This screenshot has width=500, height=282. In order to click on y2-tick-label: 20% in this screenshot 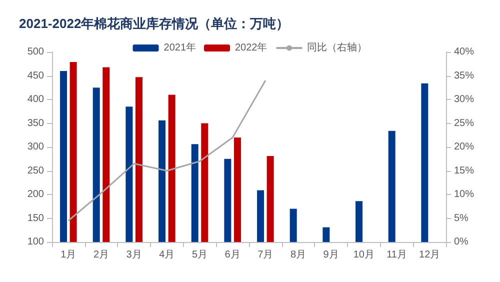, I will do `click(464, 147)`.